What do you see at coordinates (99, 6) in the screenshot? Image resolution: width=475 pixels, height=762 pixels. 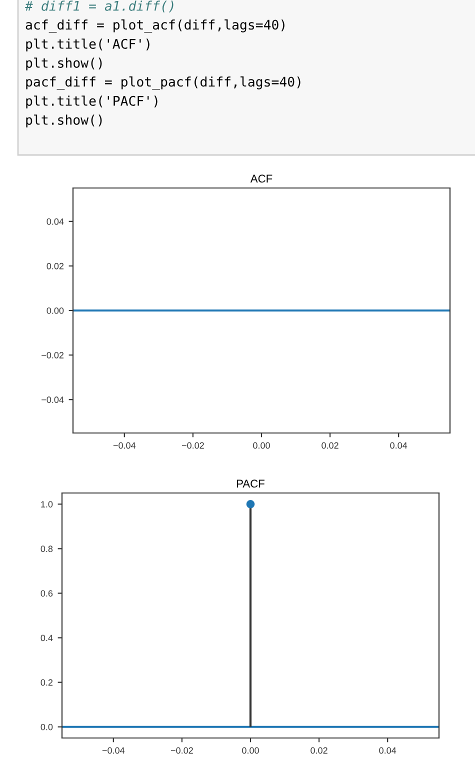 I see `text: # diff1 = a1.diff()` at bounding box center [99, 6].